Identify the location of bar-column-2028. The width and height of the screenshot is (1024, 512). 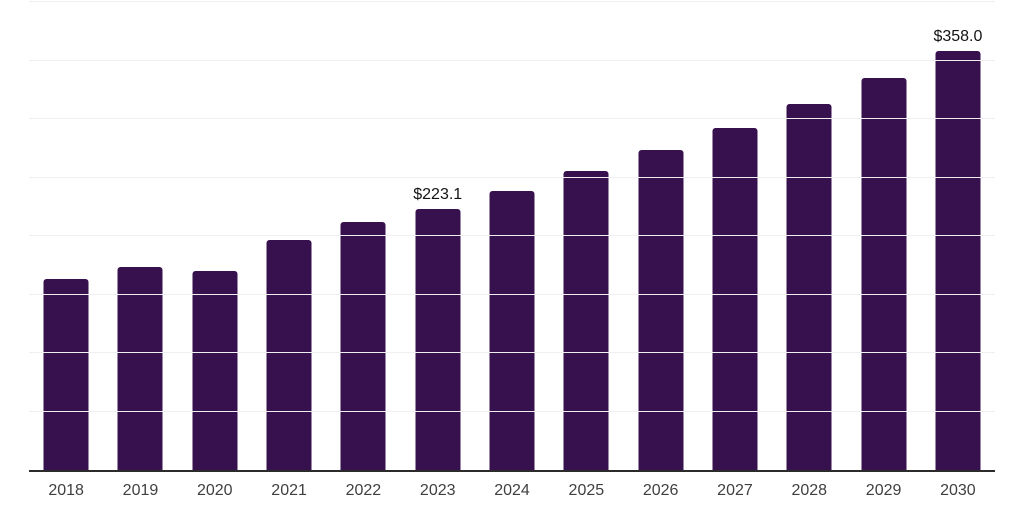
(809, 236).